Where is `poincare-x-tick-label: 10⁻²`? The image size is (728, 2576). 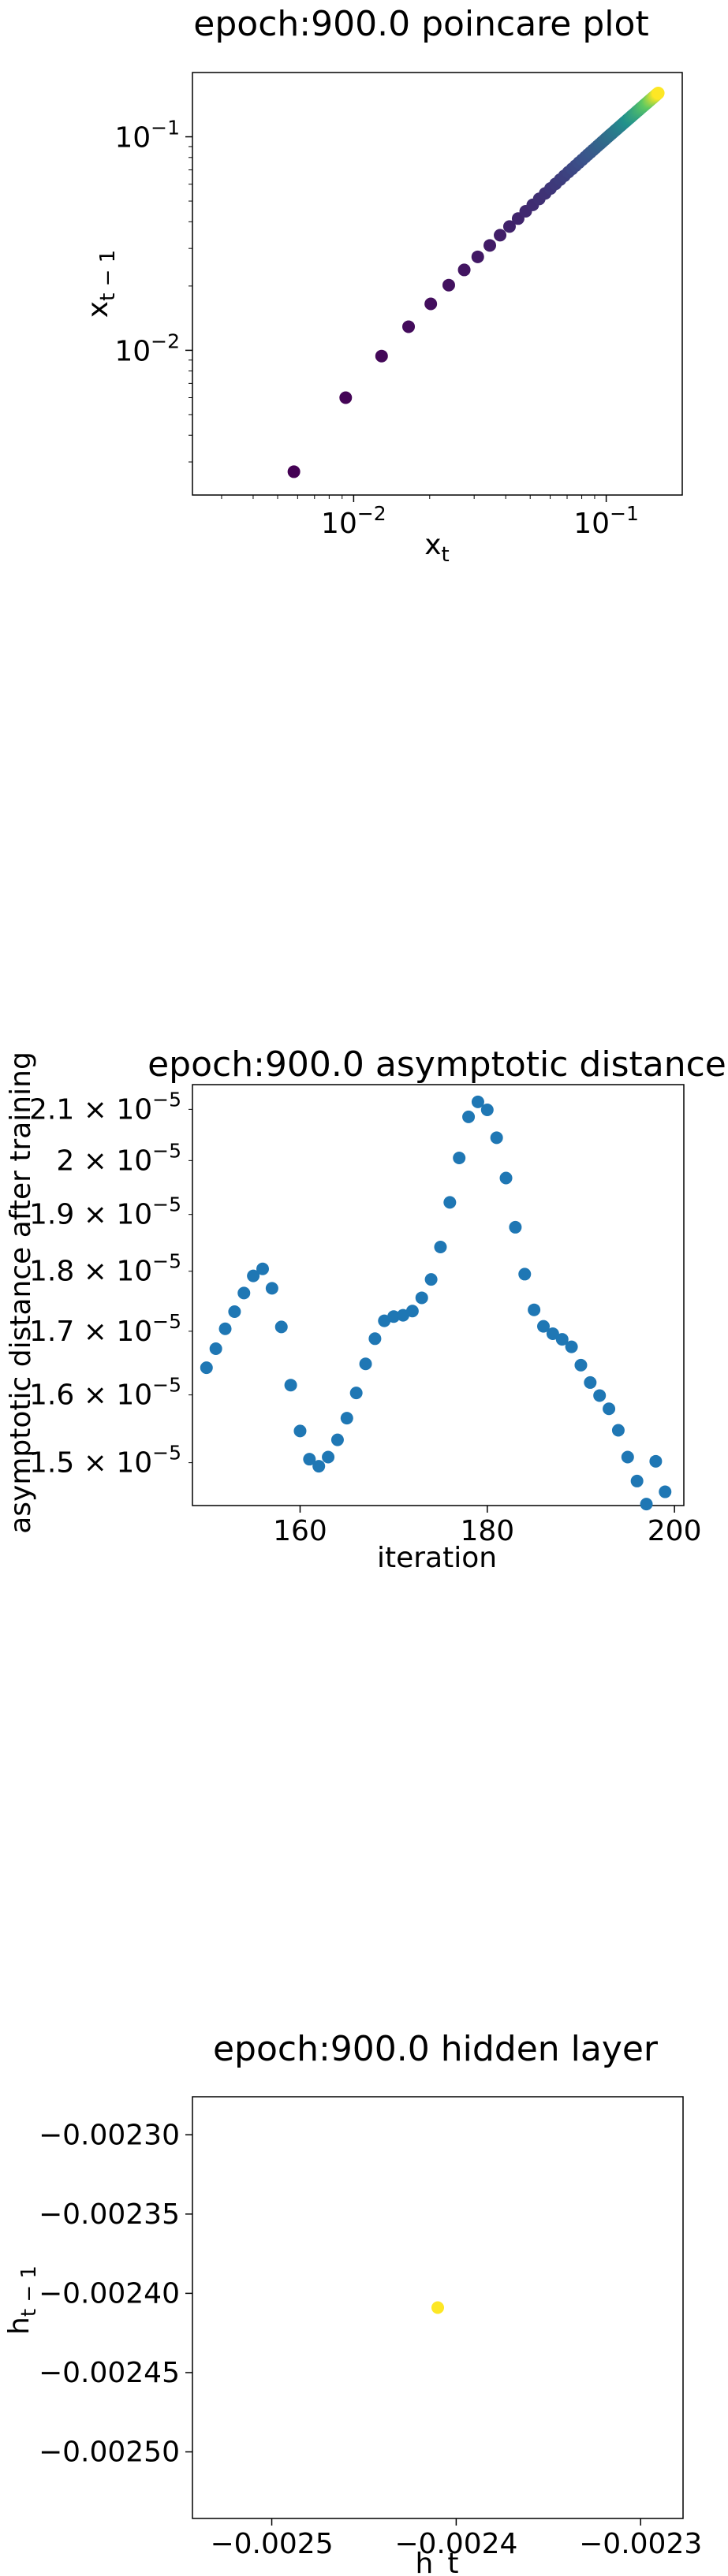
poincare-x-tick-label: 10⁻² is located at coordinates (353, 521).